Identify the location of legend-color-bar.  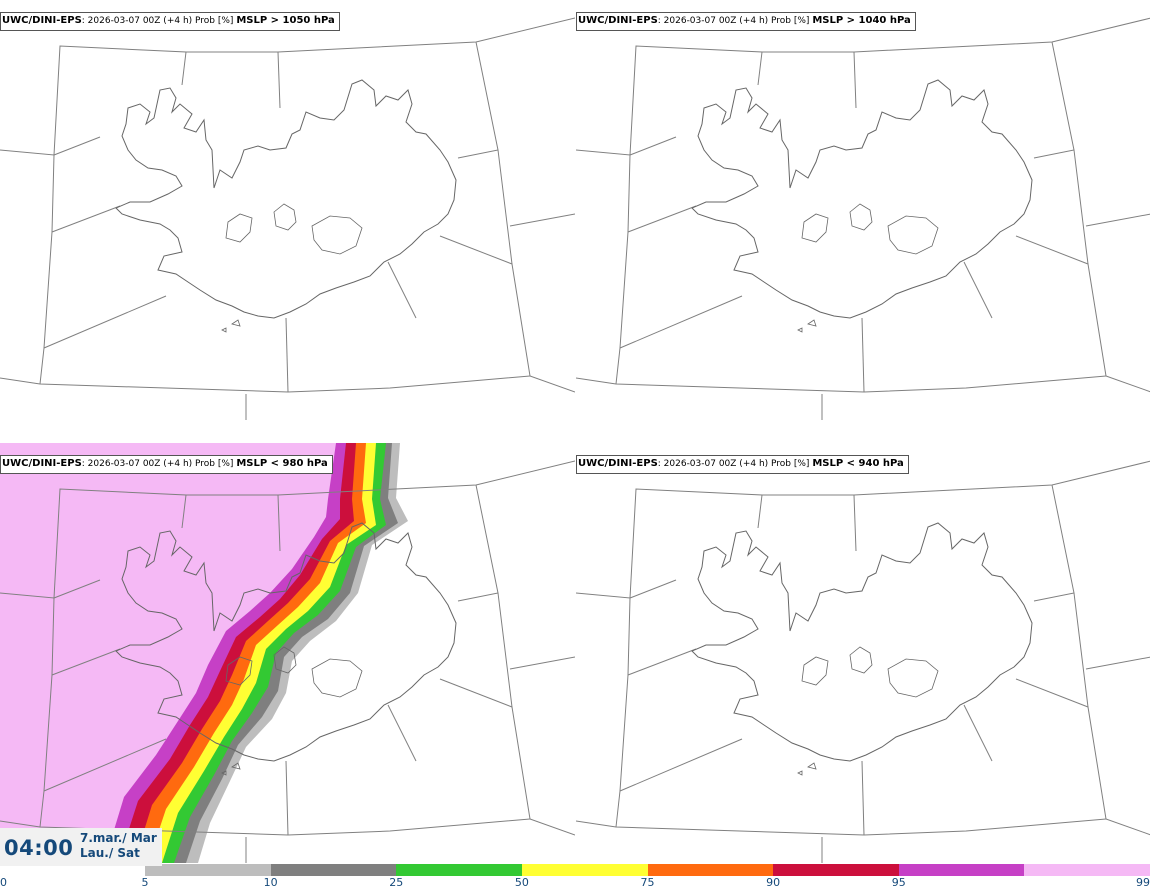
(647, 870).